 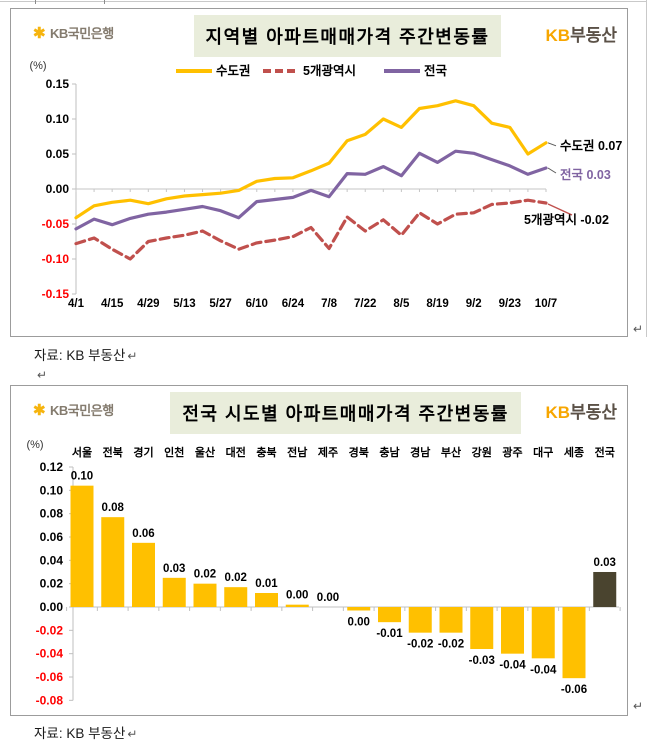 I want to click on category-label-6: 충북, so click(x=266, y=452).